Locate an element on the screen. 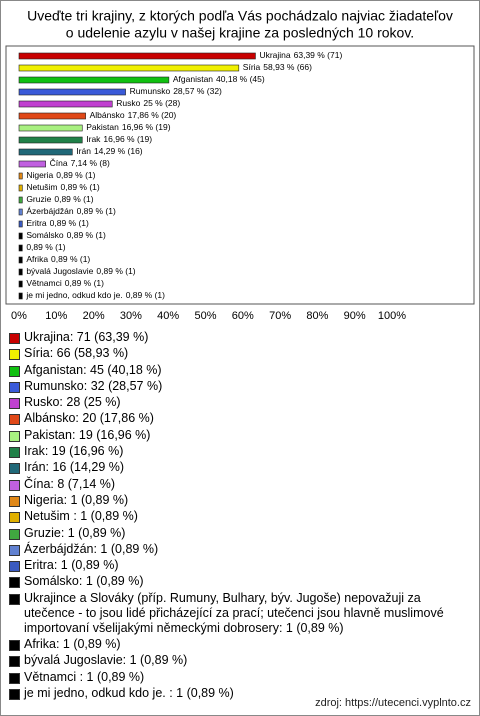  legend-label: Ázerbájdžán: 1 (0,89 %) is located at coordinates (91, 548).